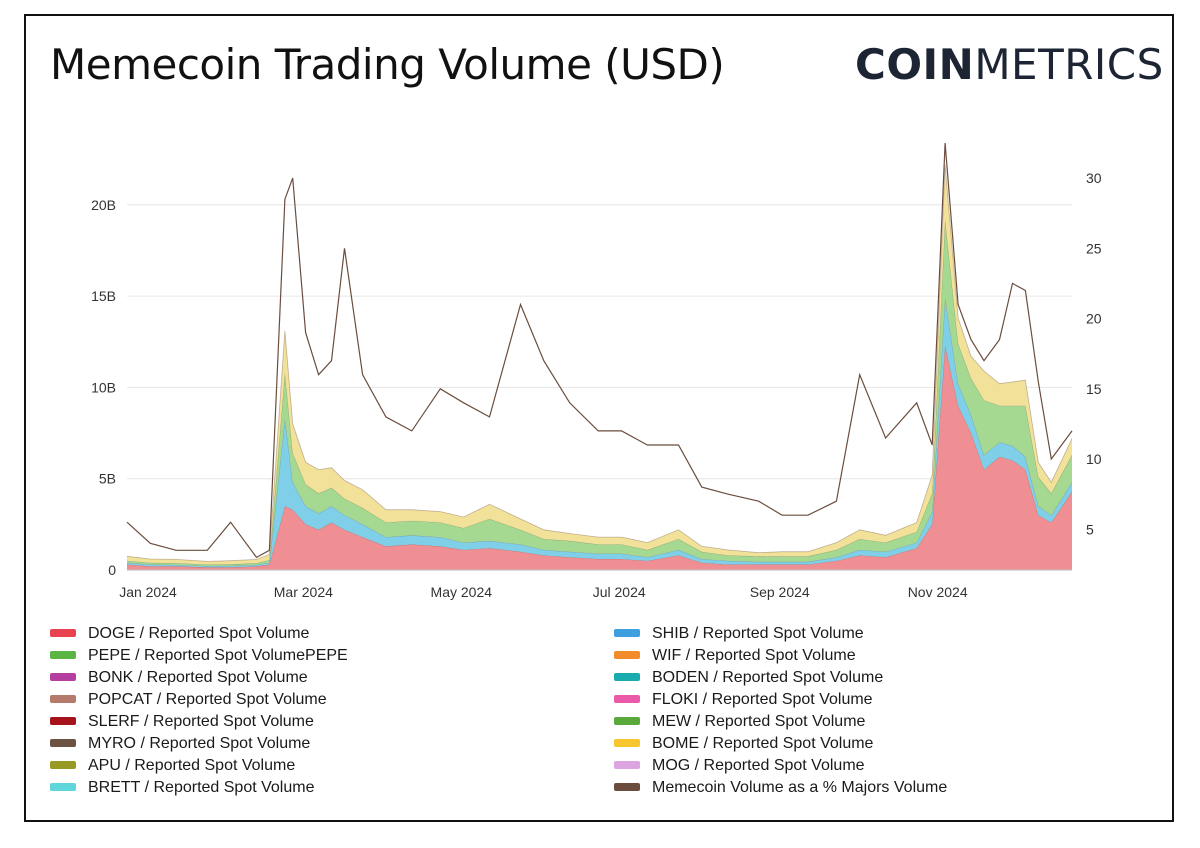 This screenshot has width=1200, height=848. I want to click on legend-item: Memecoin Volume as a % Majors Volume, so click(780, 788).